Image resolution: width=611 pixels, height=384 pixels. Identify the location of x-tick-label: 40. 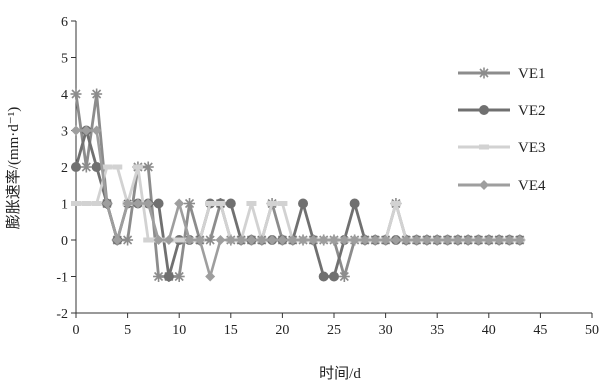
(489, 330).